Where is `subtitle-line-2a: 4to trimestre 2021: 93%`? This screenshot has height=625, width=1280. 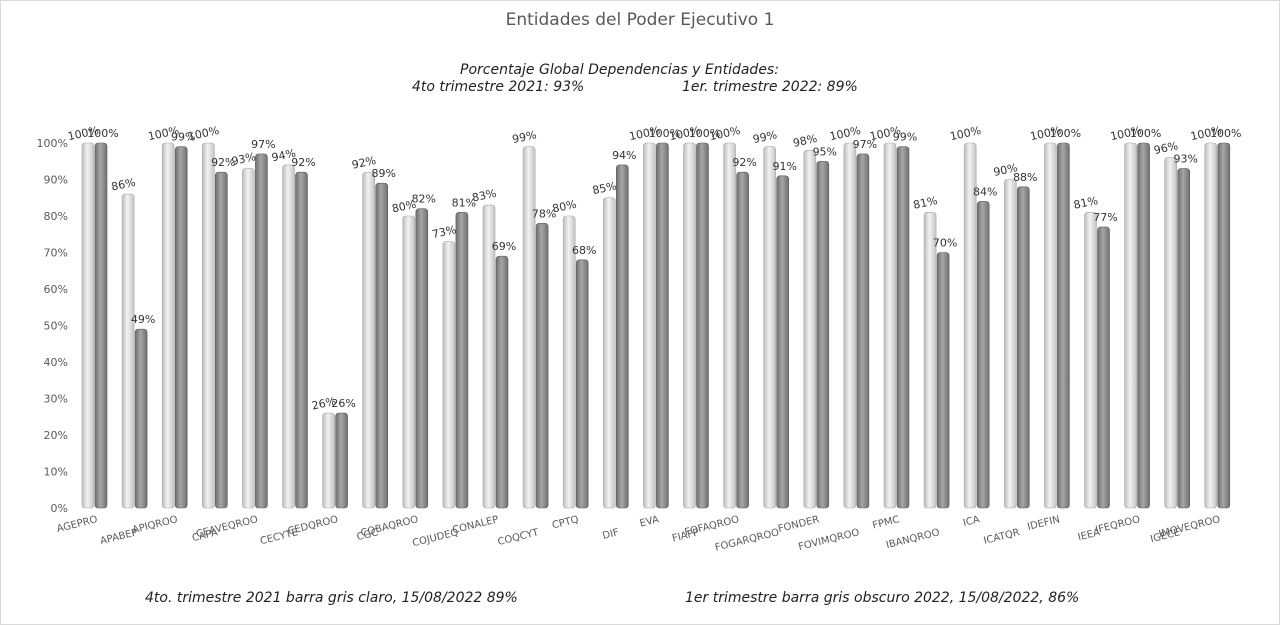
subtitle-line-2a: 4to trimestre 2021: 93% is located at coordinates (498, 87).